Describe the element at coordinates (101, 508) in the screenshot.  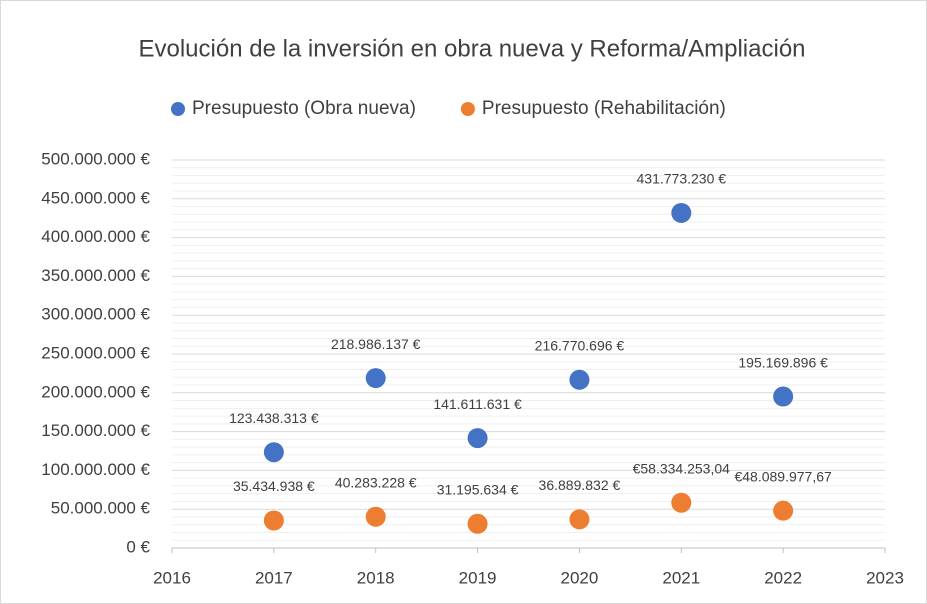
I see `y-tick-label: 50.000.000 €` at that location.